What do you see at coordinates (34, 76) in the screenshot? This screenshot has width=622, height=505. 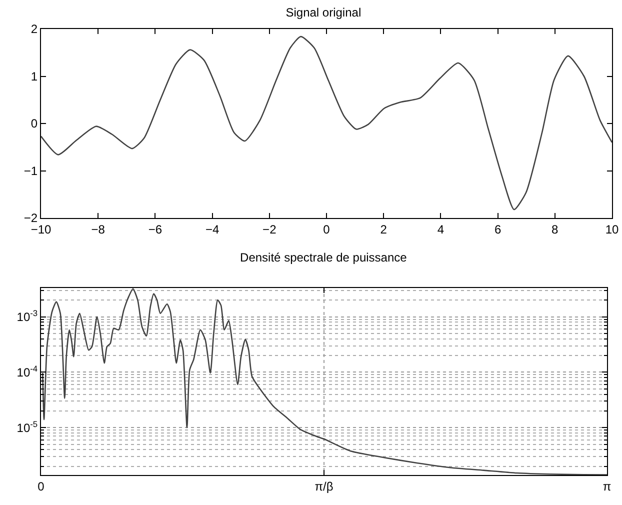 I see `y-tick-label: 1` at bounding box center [34, 76].